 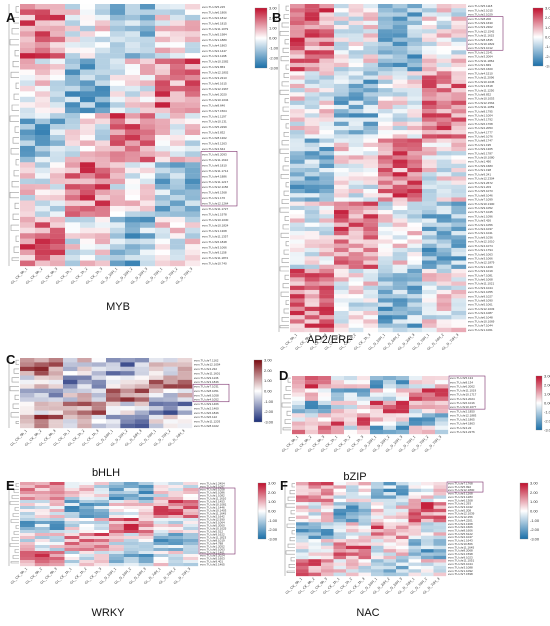 What do you see at coordinates (462, 420) in the screenshot?
I see `gene-label: evm.TU.chr2.1865` at bounding box center [462, 420].